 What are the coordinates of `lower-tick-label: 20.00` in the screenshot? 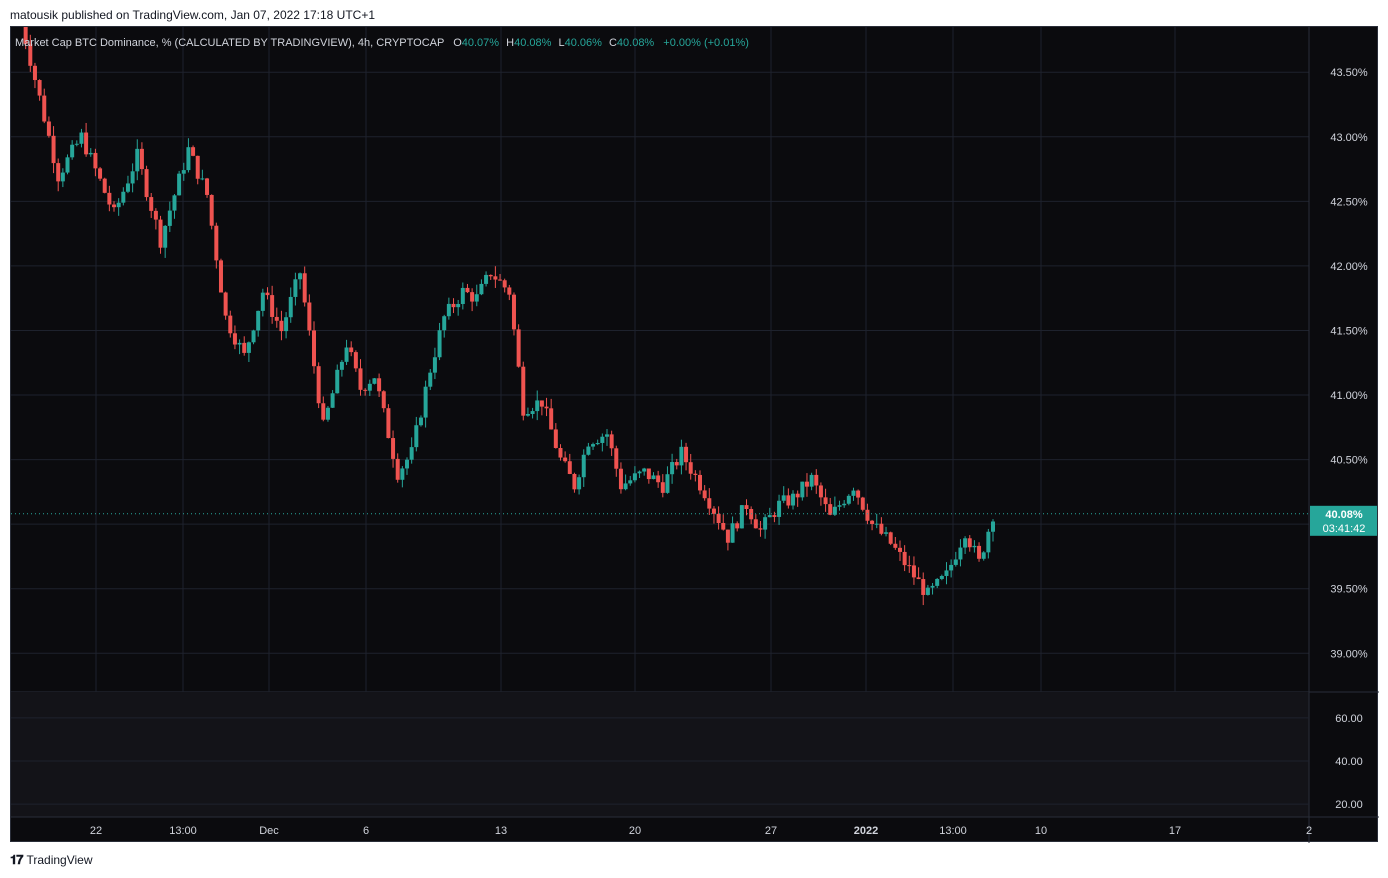 It's located at (1349, 805).